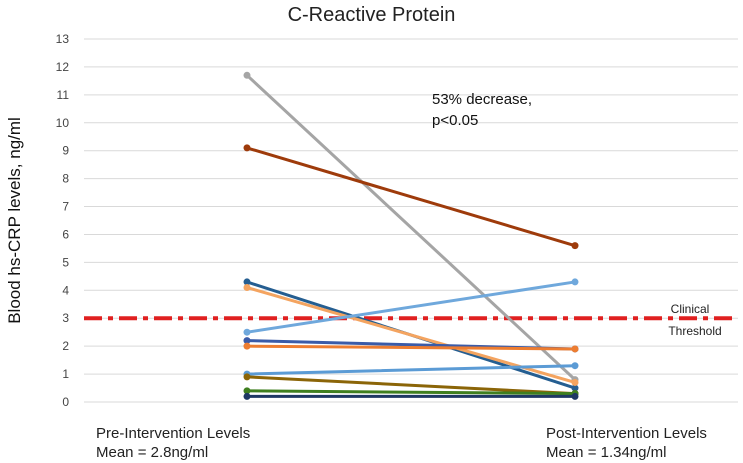 The width and height of the screenshot is (743, 463). Describe the element at coordinates (65, 318) in the screenshot. I see `y-tick-label-3: 3` at that location.